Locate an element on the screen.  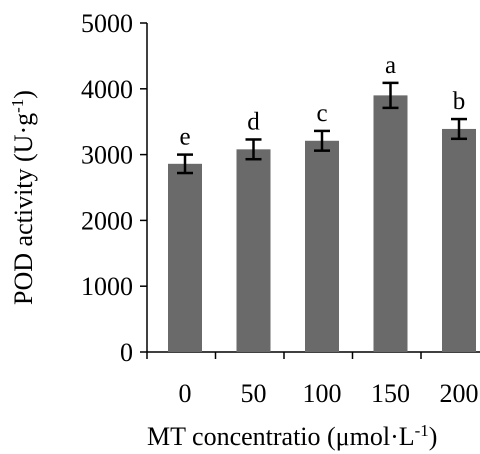
y-tick-label: 1000 is located at coordinates (107, 286).